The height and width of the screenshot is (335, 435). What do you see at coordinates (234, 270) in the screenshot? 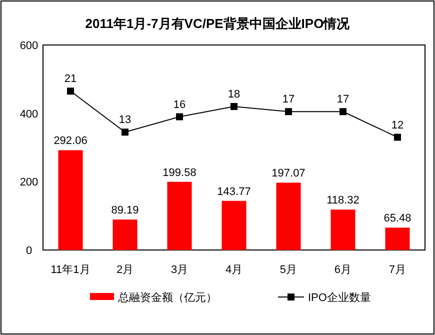
I see `x-tick-label: 4月` at bounding box center [234, 270].